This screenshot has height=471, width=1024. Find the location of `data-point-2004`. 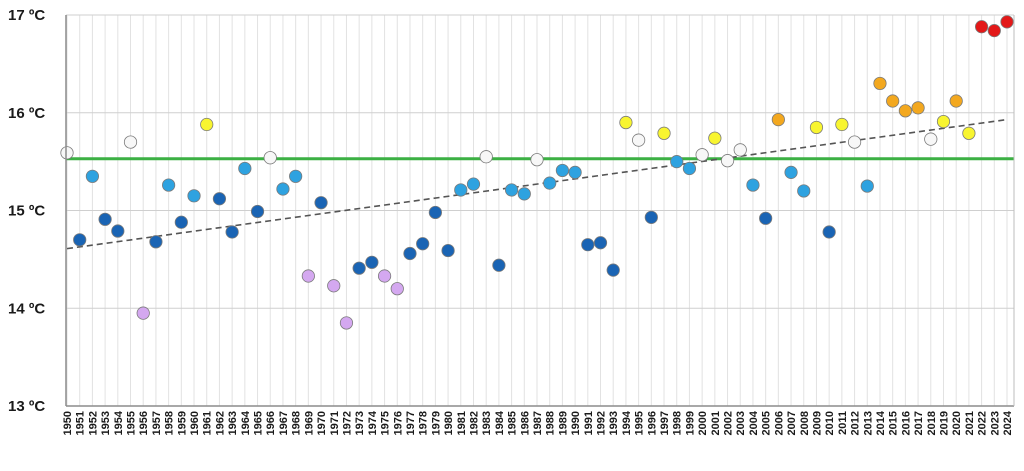

data-point-2004 is located at coordinates (753, 185).